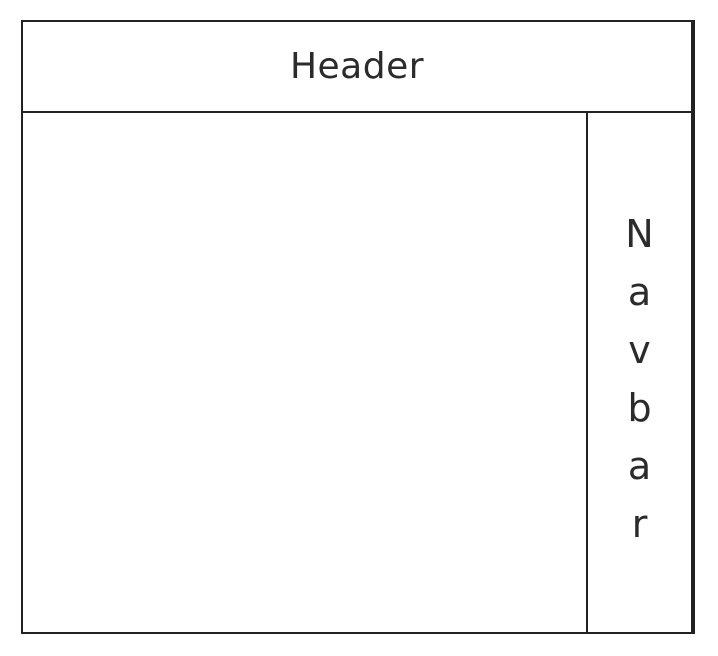 Image resolution: width=718 pixels, height=656 pixels. I want to click on navbar-letter: r, so click(639, 524).